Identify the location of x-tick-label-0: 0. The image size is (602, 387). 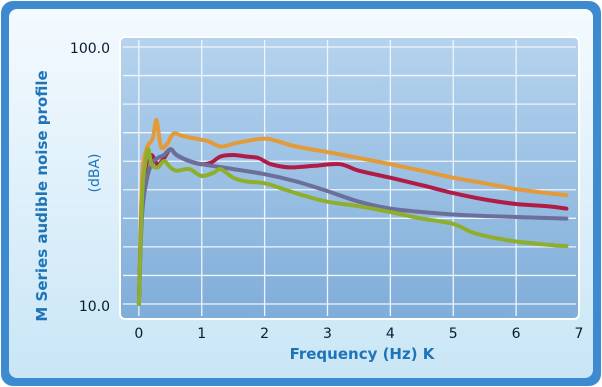
(138, 334).